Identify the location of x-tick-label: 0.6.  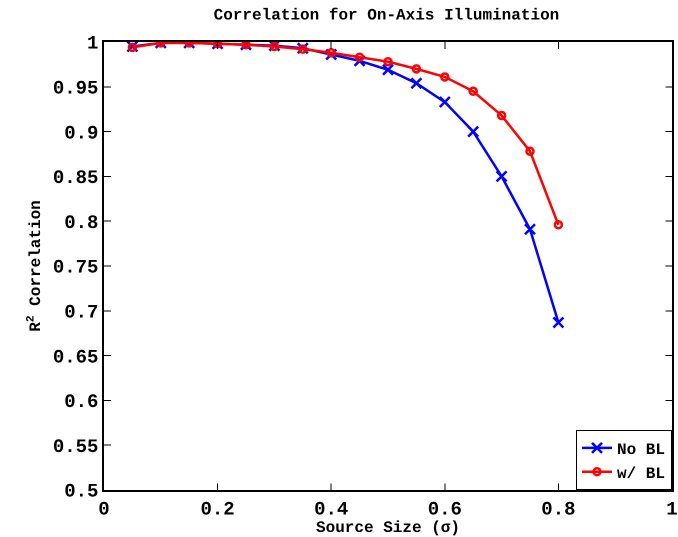
(445, 509).